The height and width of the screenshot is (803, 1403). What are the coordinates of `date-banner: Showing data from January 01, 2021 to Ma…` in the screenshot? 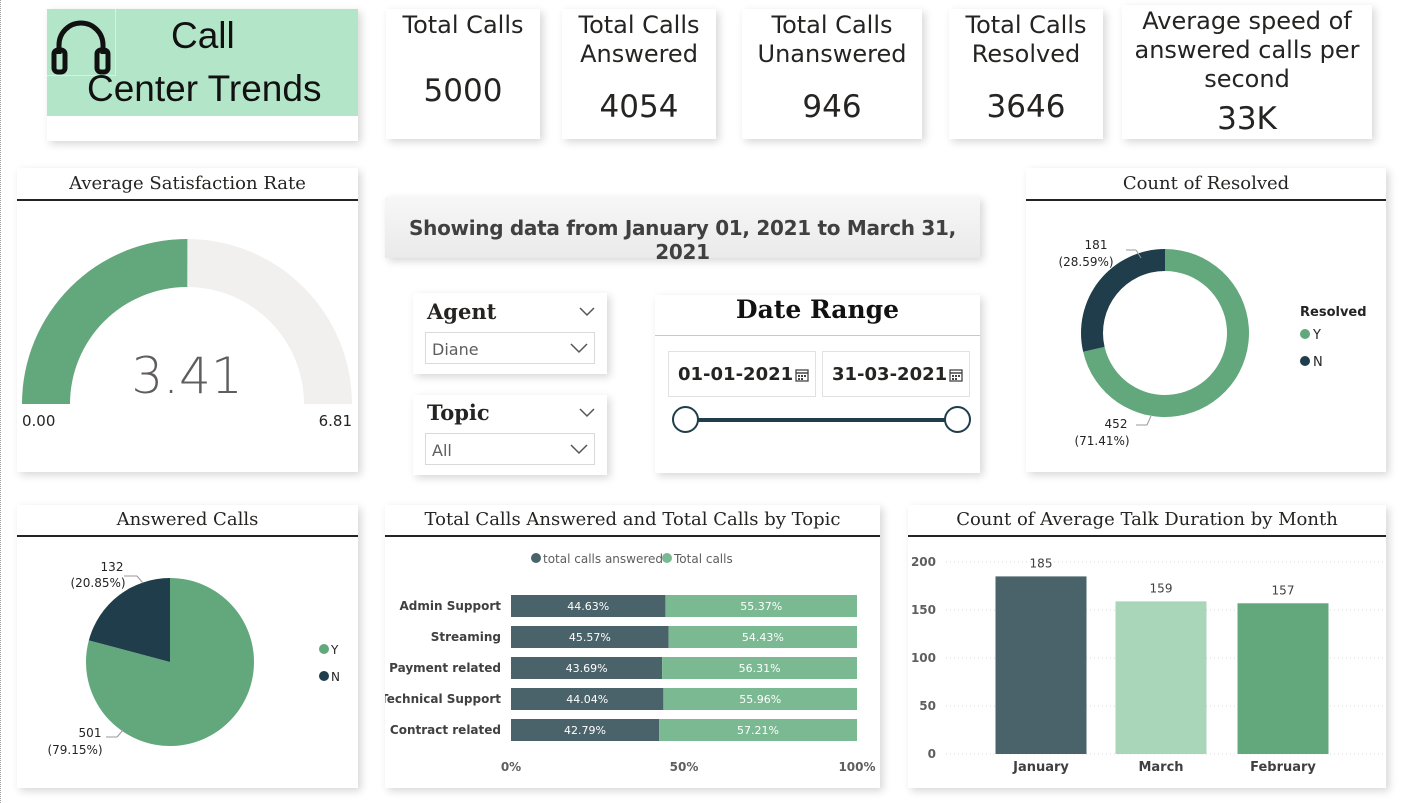 It's located at (682, 230).